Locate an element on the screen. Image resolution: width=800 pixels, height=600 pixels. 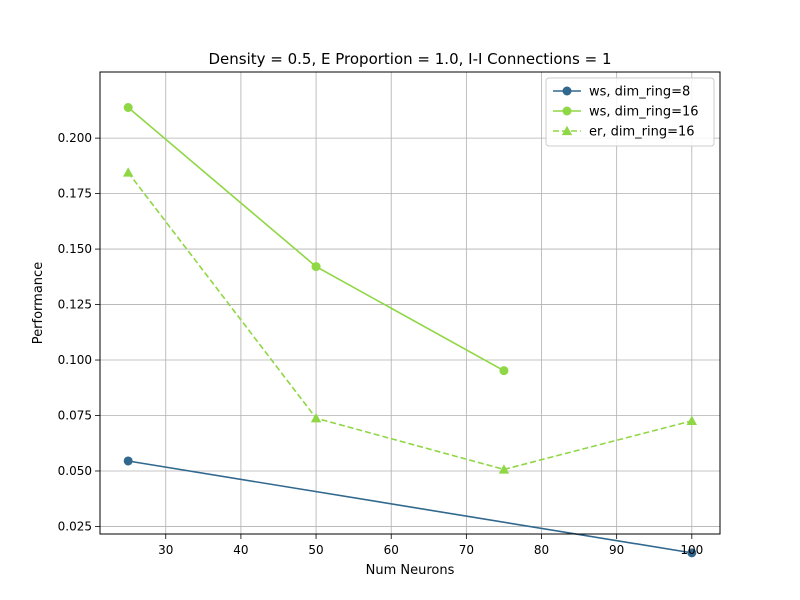
legend-box is located at coordinates (630, 112).